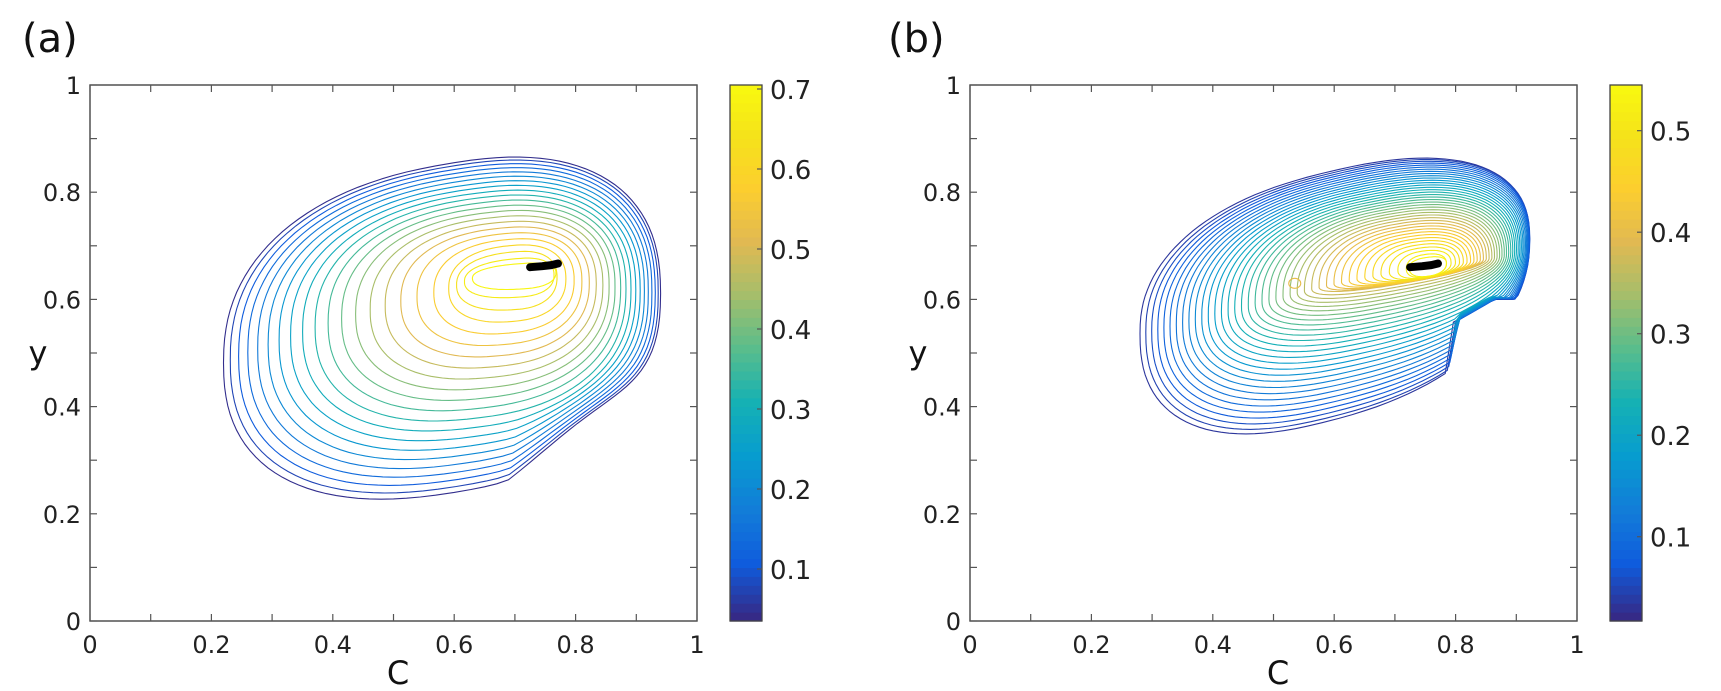  I want to click on panel-a-contours, so click(442, 328).